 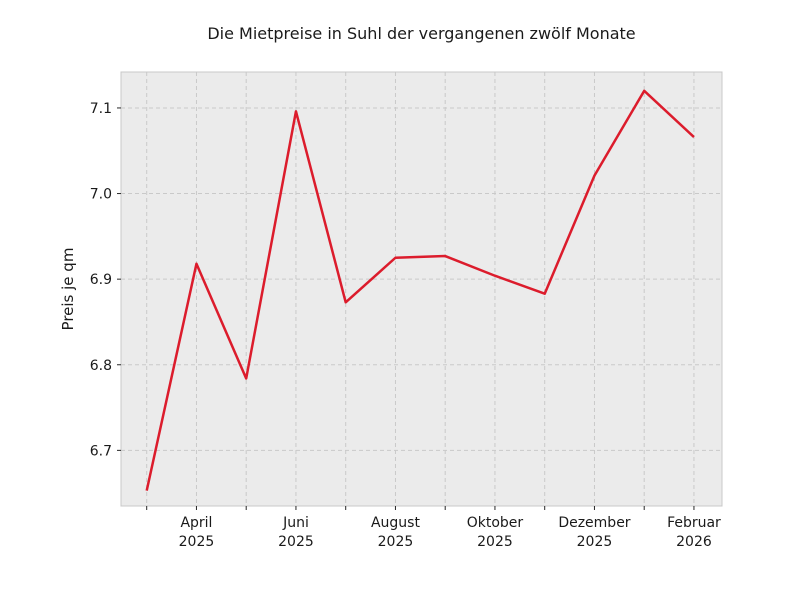 I want to click on y-tick-label: 7.1, so click(x=101, y=109).